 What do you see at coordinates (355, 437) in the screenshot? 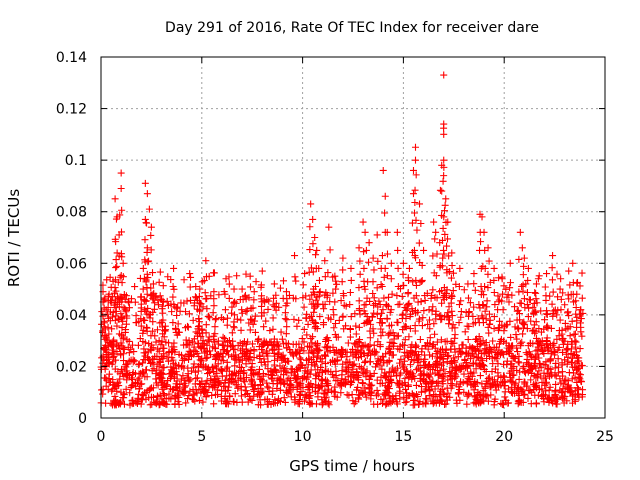
I see `x-tick-labels: 0 5 10 15 20 25` at bounding box center [355, 437].